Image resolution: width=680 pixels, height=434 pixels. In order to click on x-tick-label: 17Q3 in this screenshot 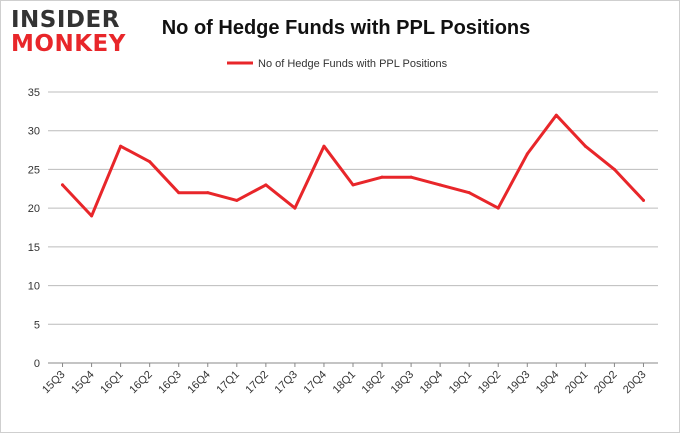, I will do `click(287, 383)`.